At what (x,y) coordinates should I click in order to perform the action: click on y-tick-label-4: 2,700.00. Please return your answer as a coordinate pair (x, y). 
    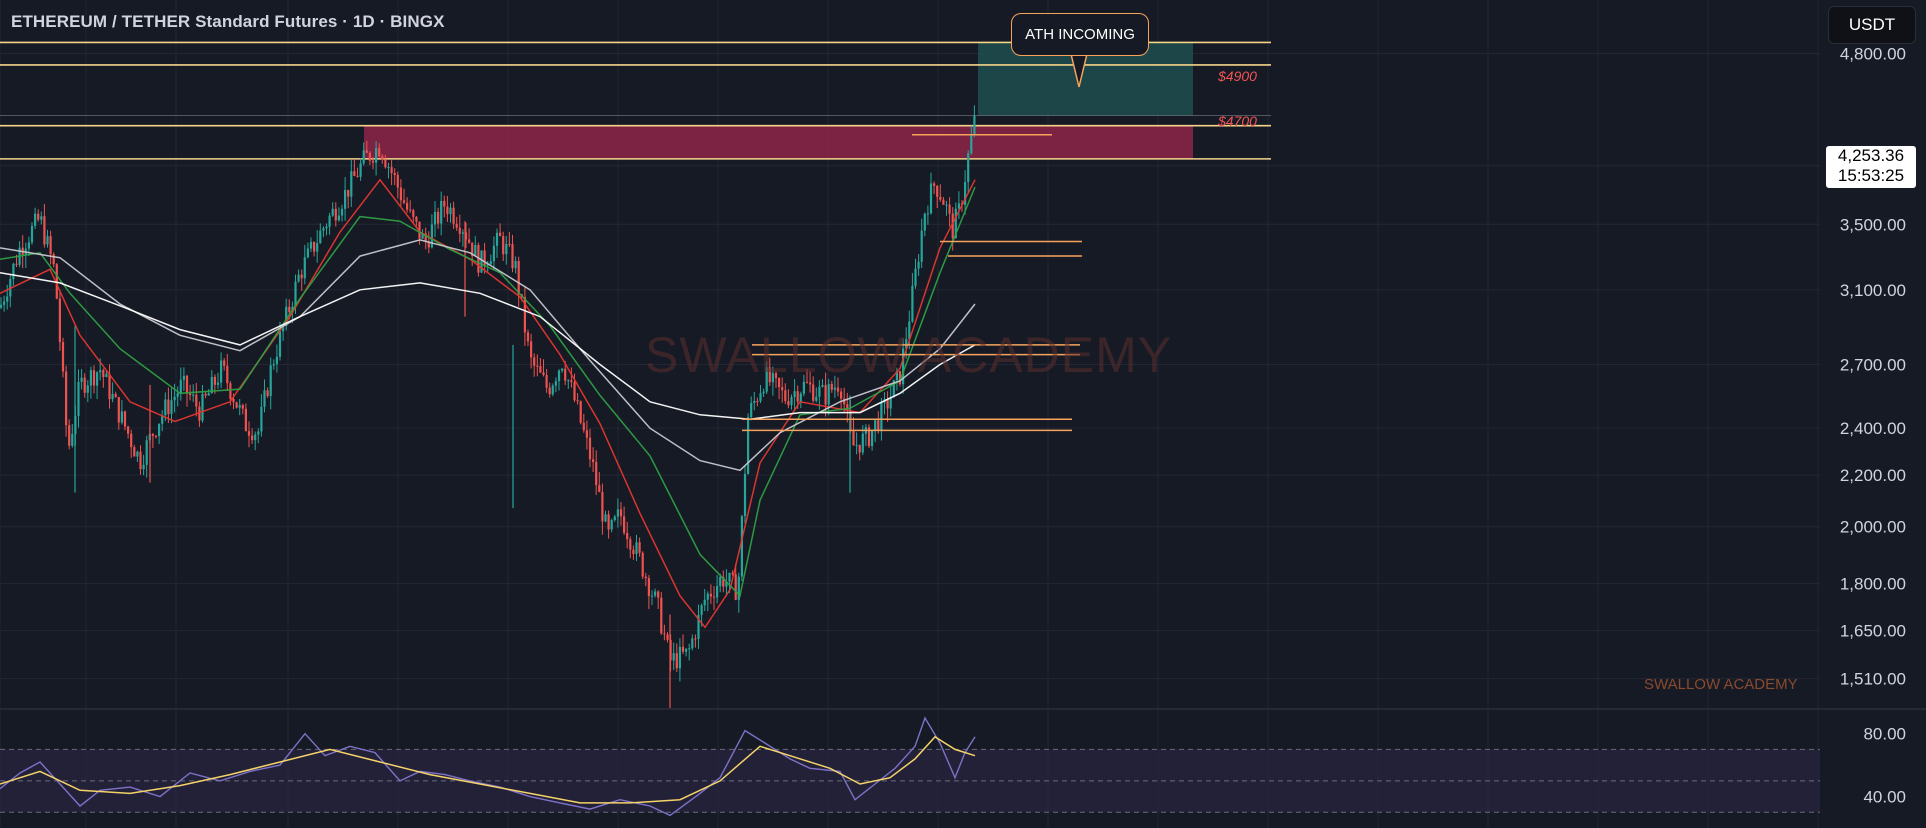
    Looking at the image, I should click on (1873, 365).